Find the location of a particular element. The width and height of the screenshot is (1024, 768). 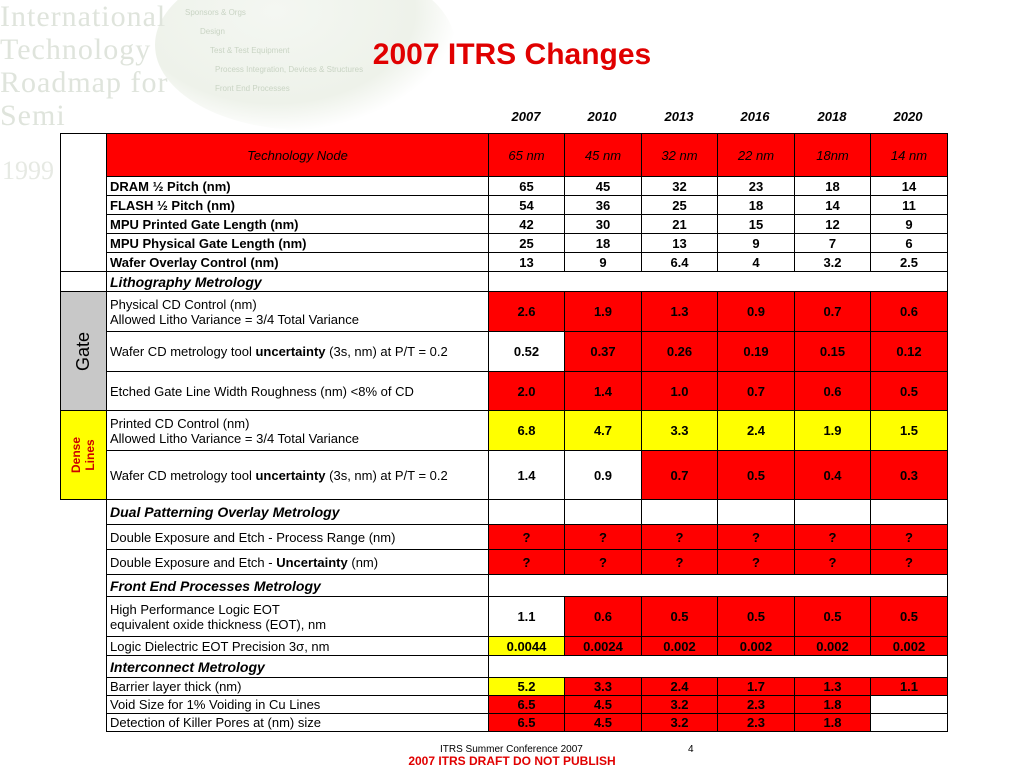

cell-value: 6.8 is located at coordinates (526, 430).